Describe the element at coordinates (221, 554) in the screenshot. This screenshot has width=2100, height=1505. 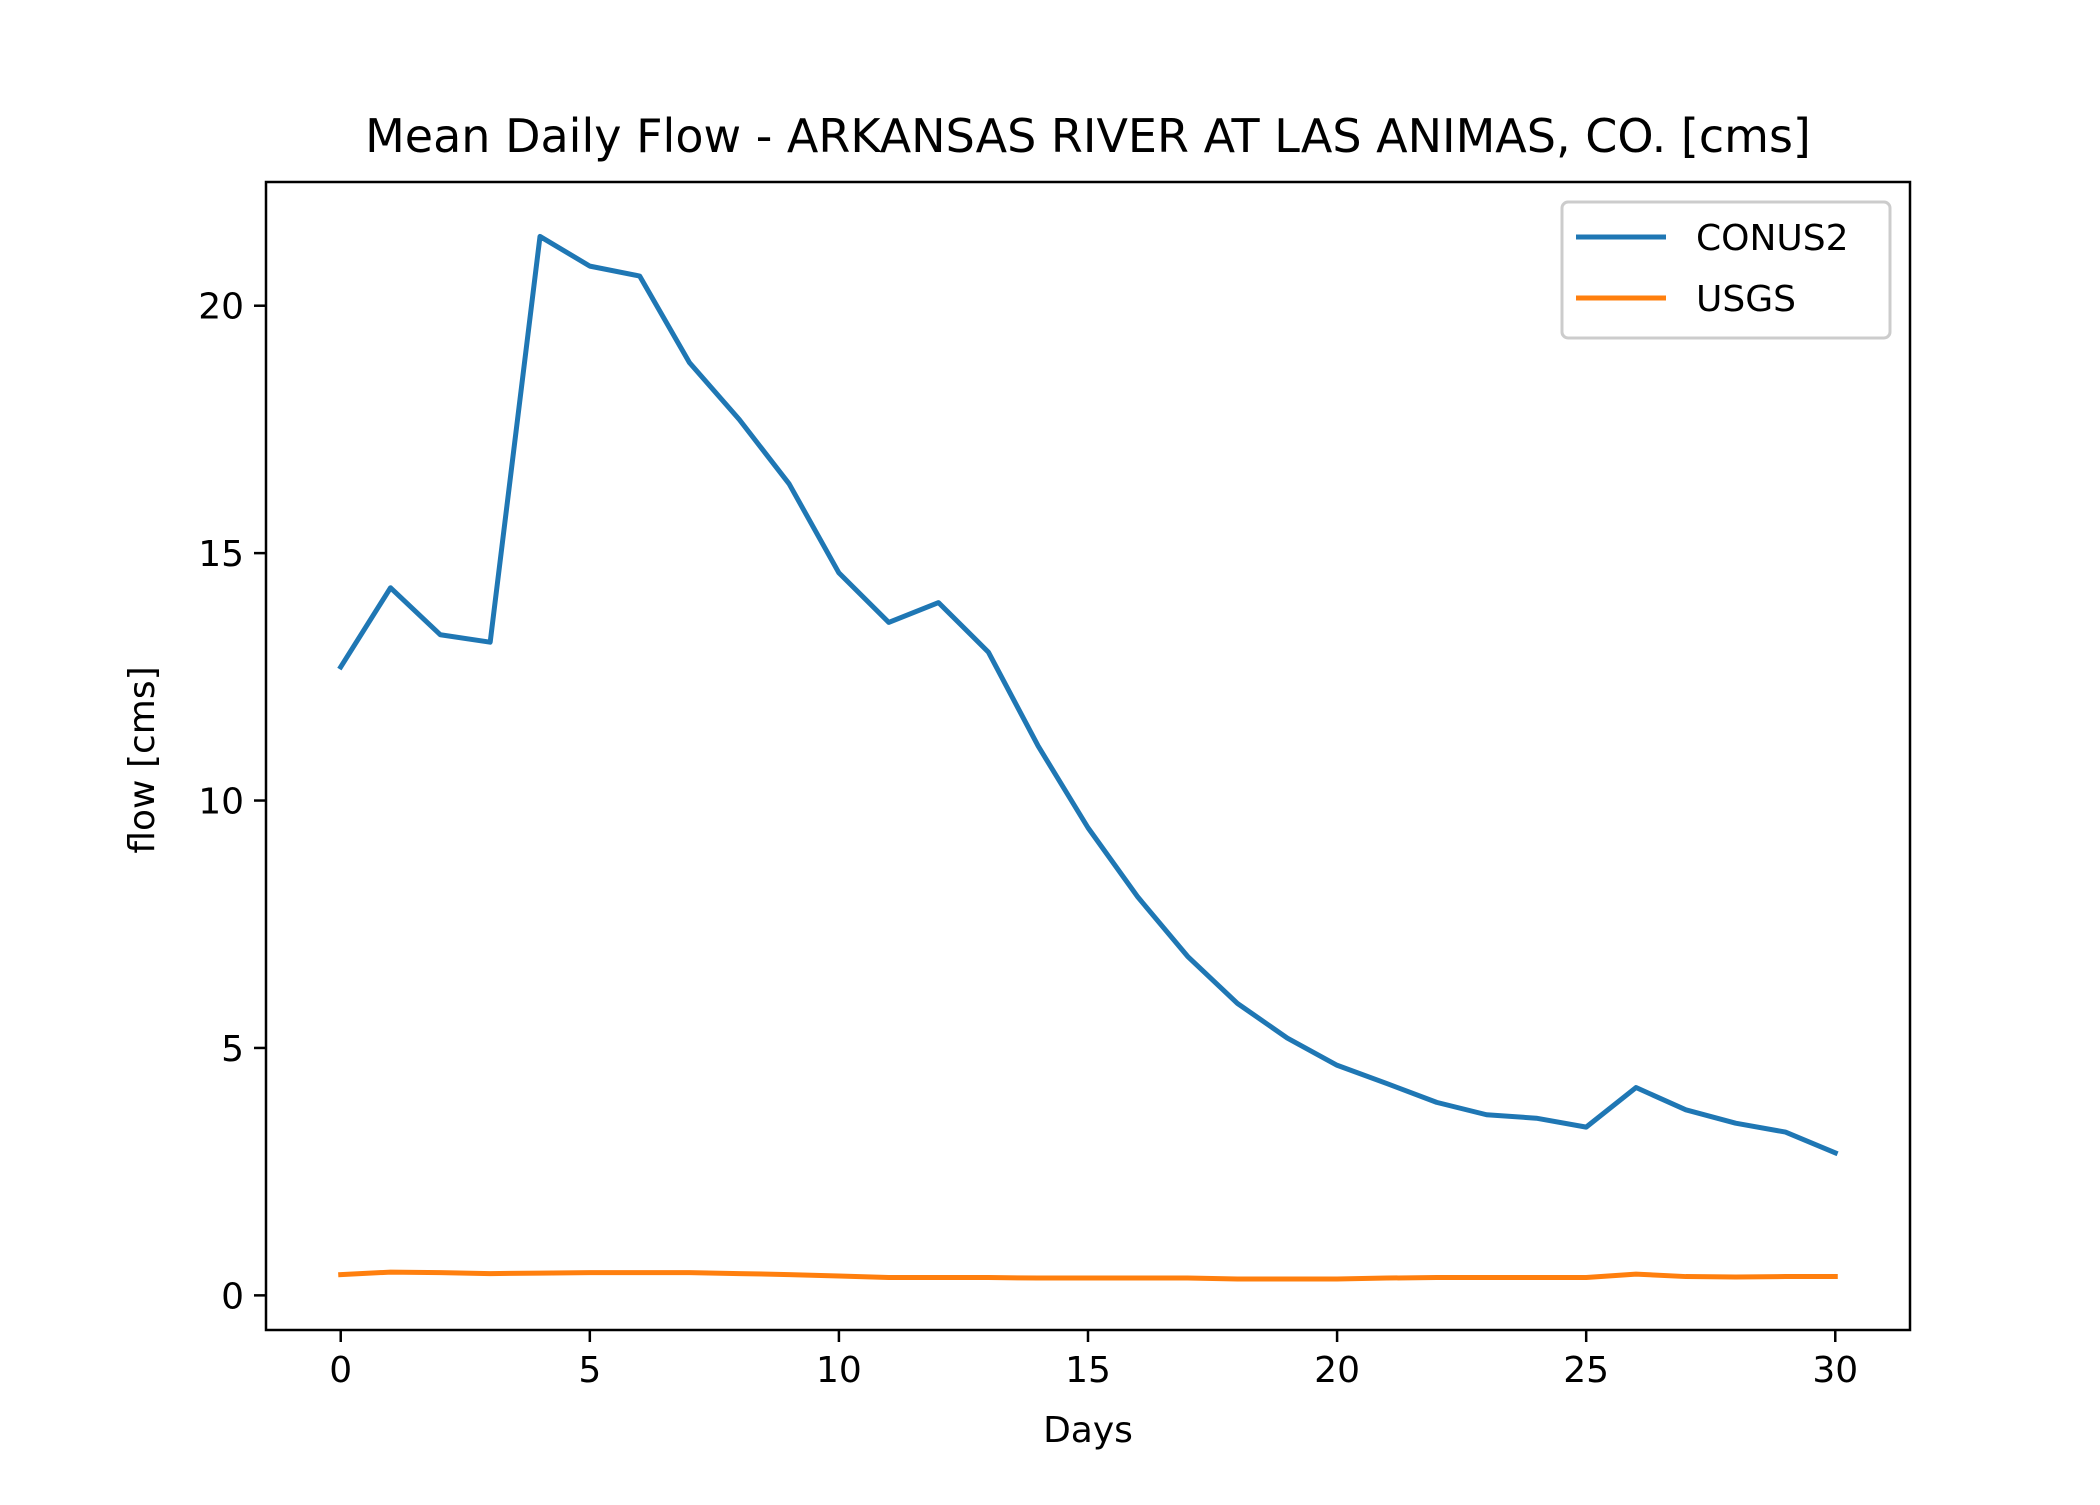
I see `y-tick-label: 15` at that location.